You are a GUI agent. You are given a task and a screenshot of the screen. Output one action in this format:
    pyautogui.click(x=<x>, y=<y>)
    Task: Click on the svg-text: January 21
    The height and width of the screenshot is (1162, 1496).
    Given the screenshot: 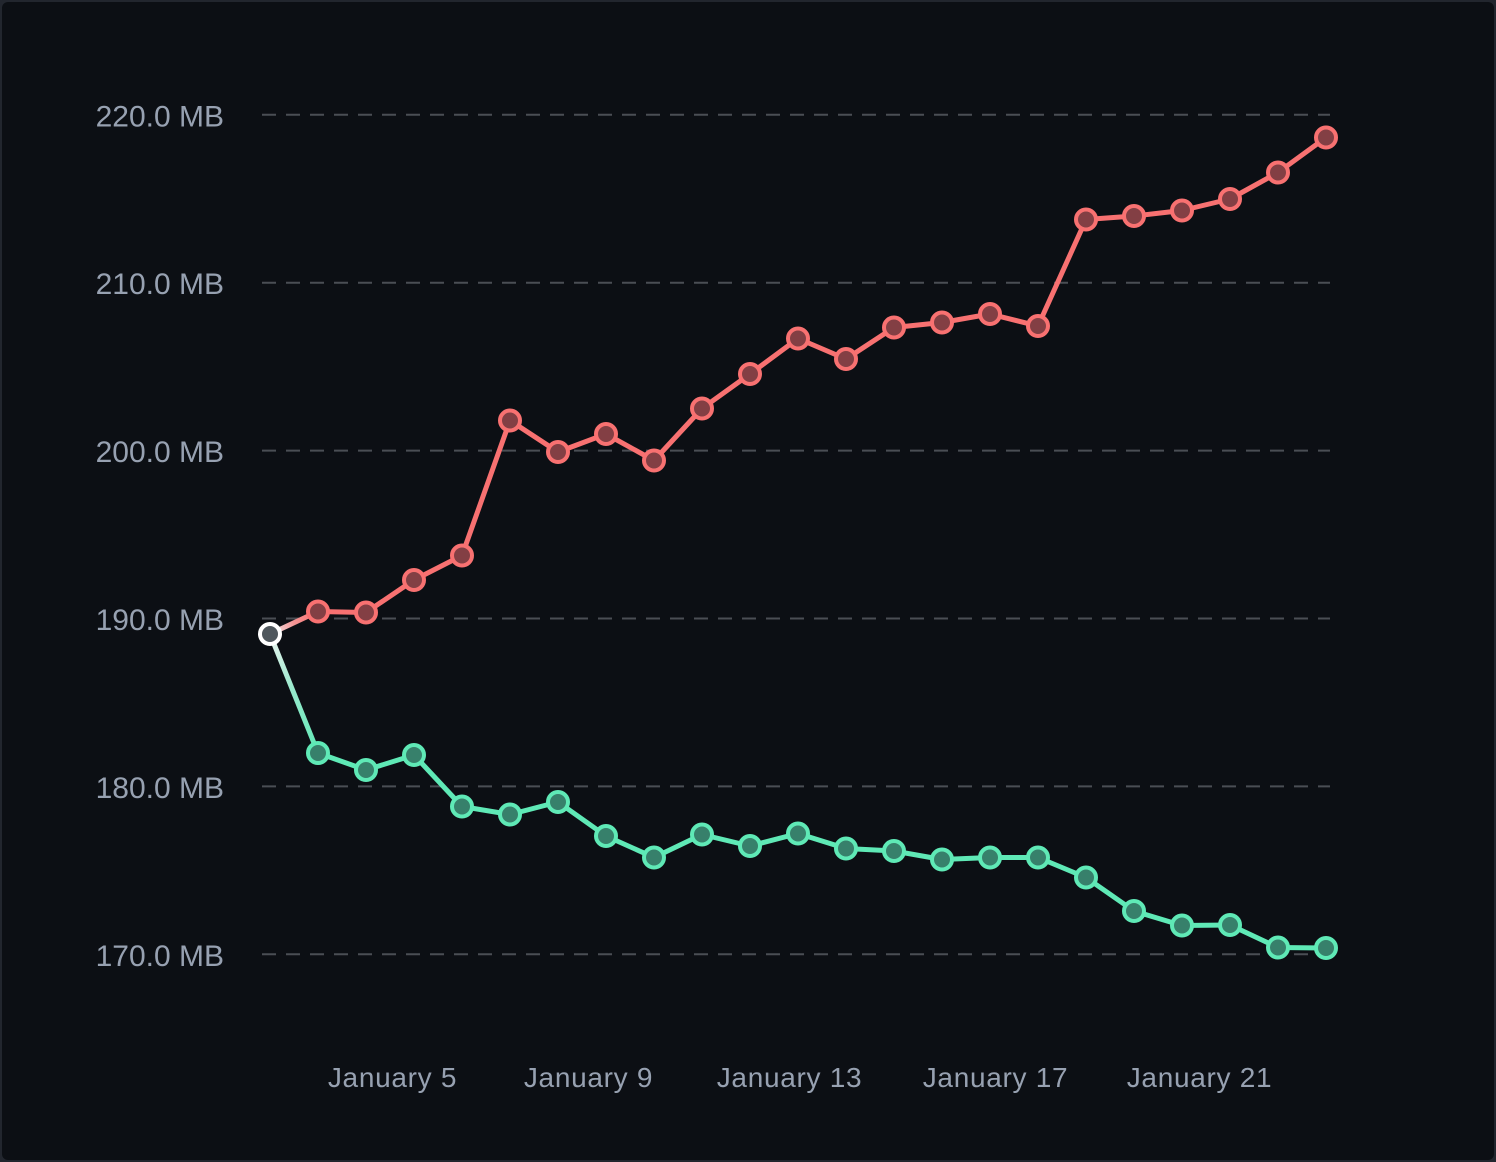 What is the action you would take?
    pyautogui.click(x=1200, y=1077)
    